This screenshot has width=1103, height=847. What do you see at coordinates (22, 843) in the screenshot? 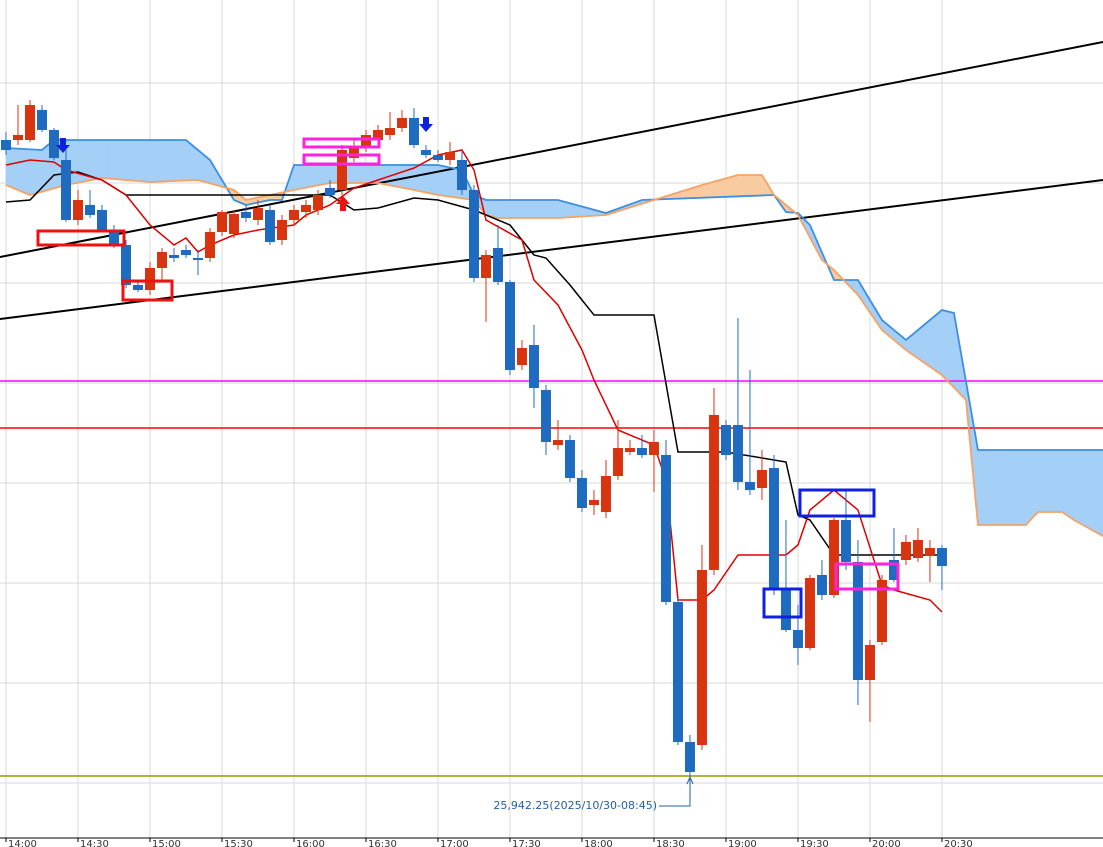
I see `x-tick-label: 14:00` at bounding box center [22, 843].